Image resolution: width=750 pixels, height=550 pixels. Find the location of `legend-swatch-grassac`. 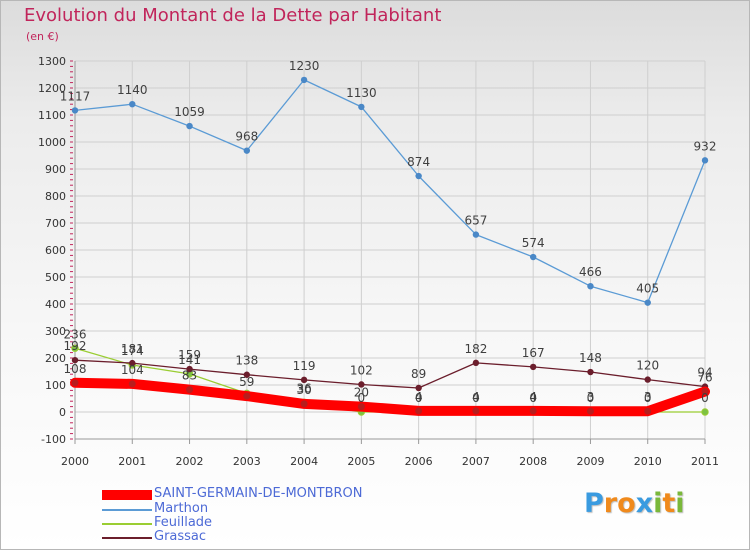

legend-swatch-grassac is located at coordinates (127, 538).